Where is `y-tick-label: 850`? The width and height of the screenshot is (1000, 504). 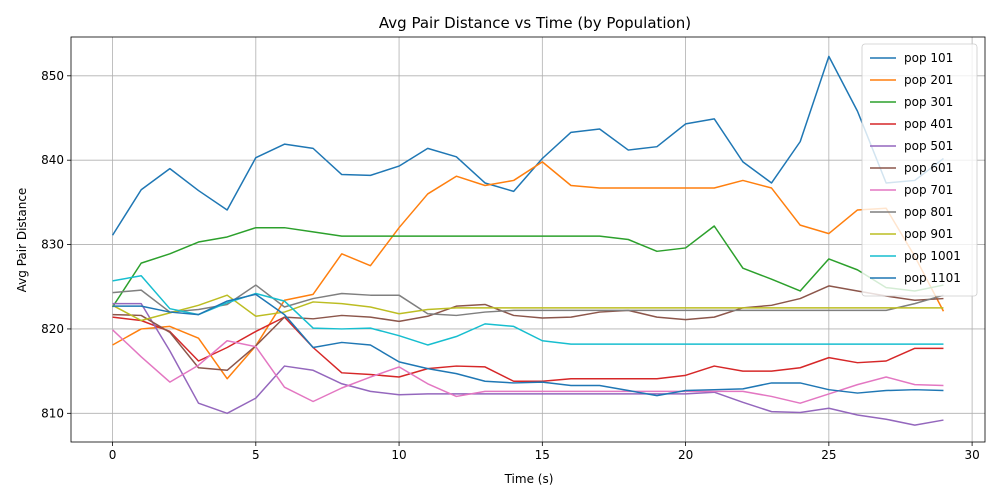 y-tick-label: 850 is located at coordinates (52, 76).